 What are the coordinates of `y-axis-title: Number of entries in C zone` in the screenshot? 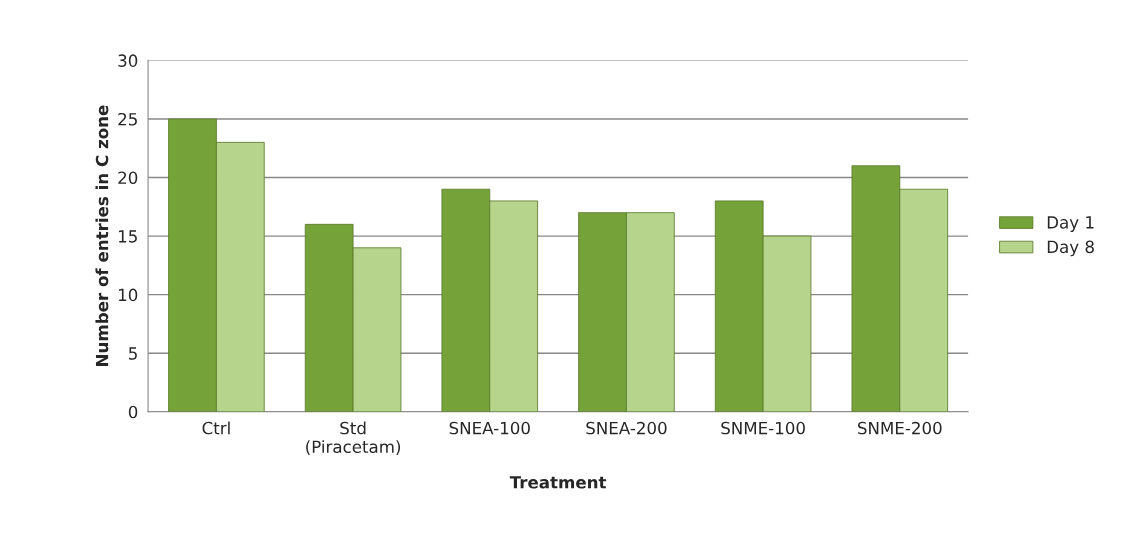 It's located at (102, 235).